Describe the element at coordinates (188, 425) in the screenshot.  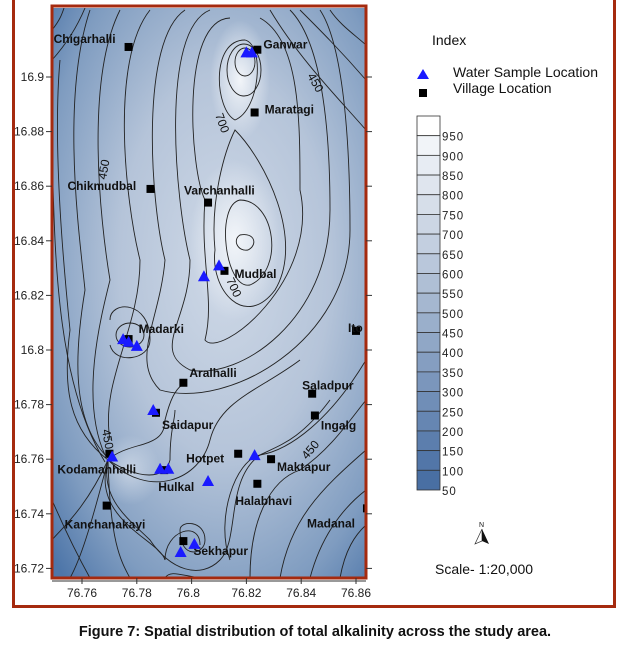
I see `village-label: Saidapur` at that location.